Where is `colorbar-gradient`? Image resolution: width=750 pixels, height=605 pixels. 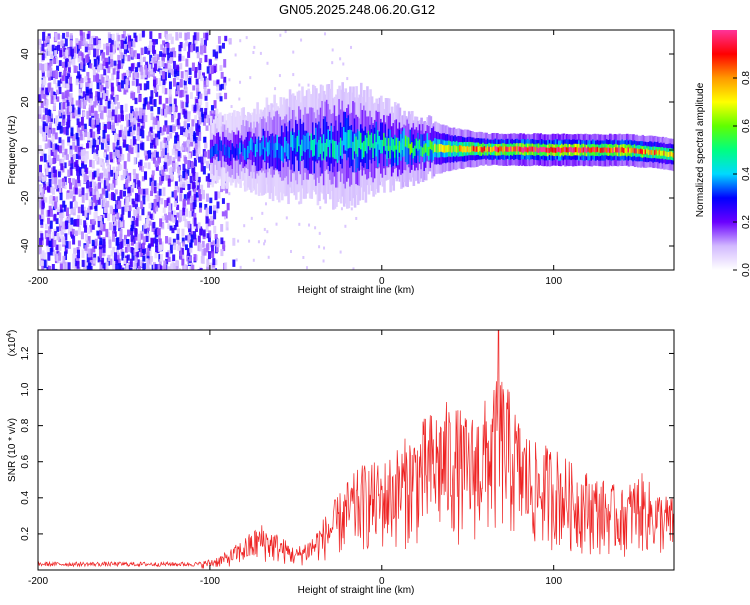
colorbar-gradient is located at coordinates (724, 150).